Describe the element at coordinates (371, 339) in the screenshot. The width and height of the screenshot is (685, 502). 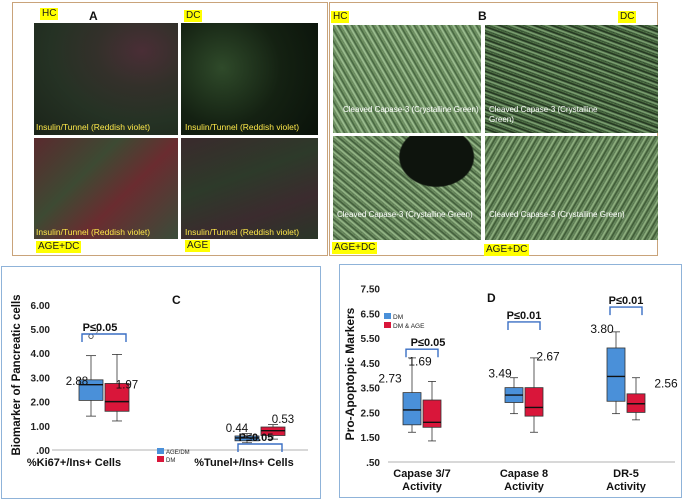
I see `d-ytick-label: 5.50` at that location.